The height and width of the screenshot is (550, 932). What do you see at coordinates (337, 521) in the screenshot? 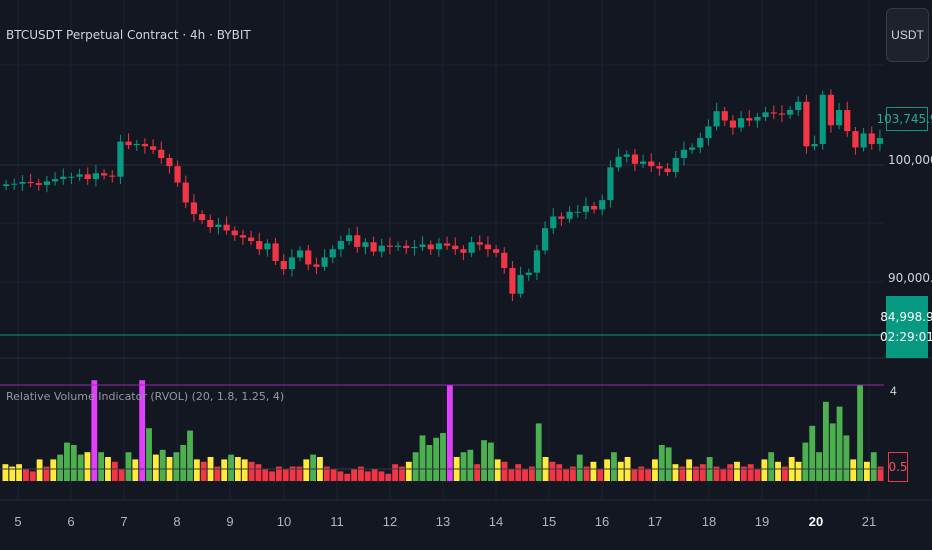
I see `time-label: 11` at bounding box center [337, 521].